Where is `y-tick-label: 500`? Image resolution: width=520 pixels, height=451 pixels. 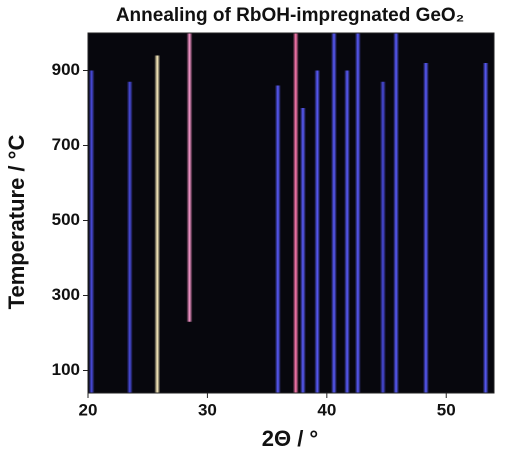 y-tick-label: 500 is located at coordinates (66, 219).